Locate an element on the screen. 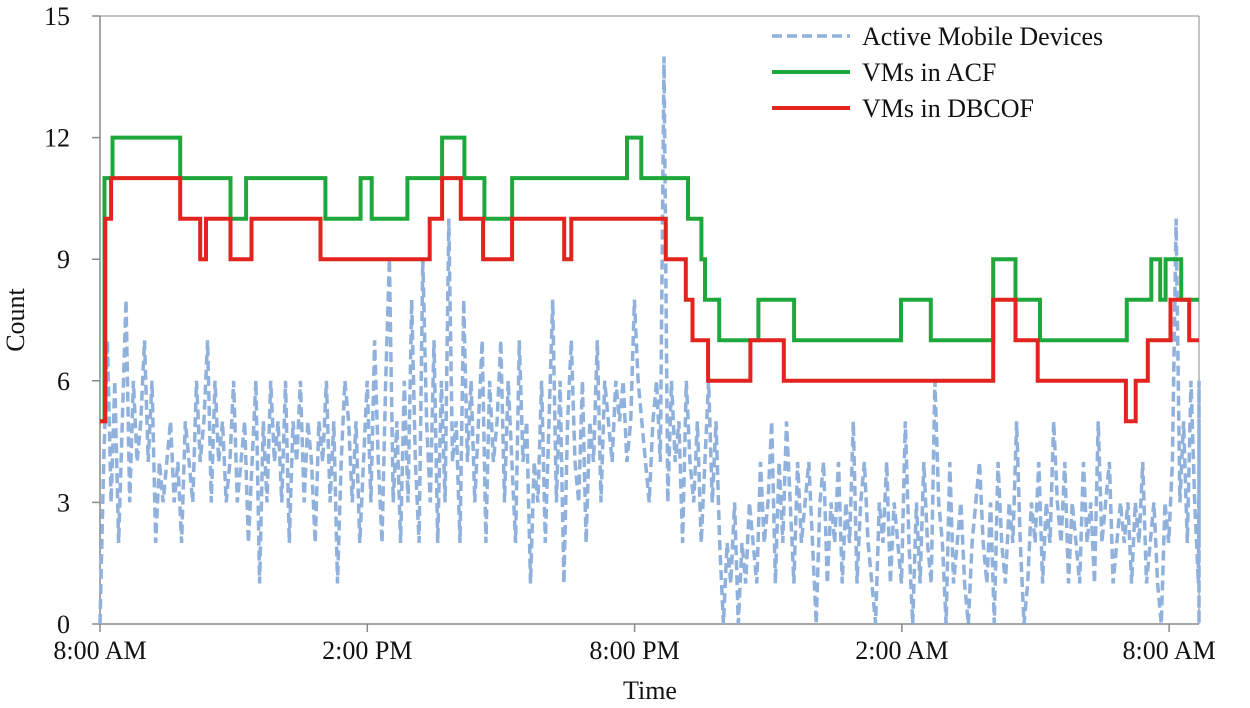 The image size is (1250, 708). x-tick-label: 2:00 PM is located at coordinates (367, 650).